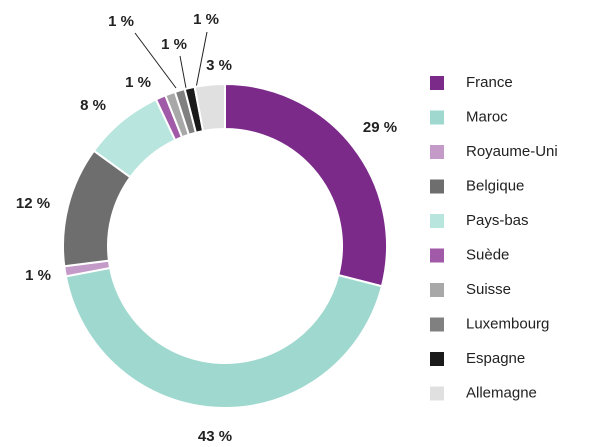  Describe the element at coordinates (497, 220) in the screenshot. I see `legend-label: Pays-bas` at that location.